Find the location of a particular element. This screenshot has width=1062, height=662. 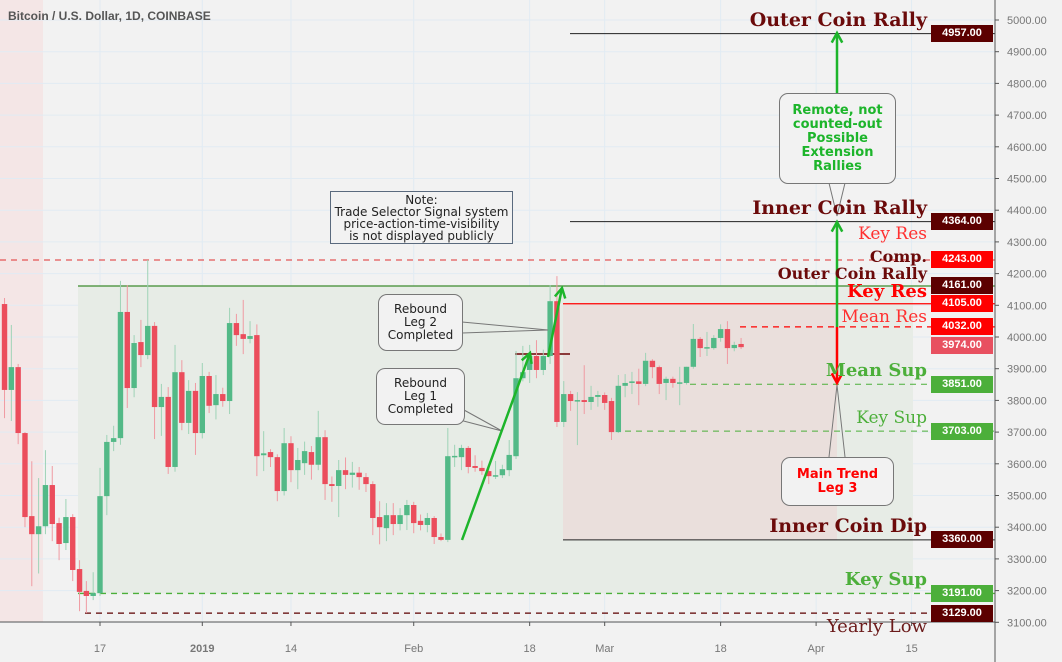

price-tick-label: 3100.00 is located at coordinates (1027, 623).